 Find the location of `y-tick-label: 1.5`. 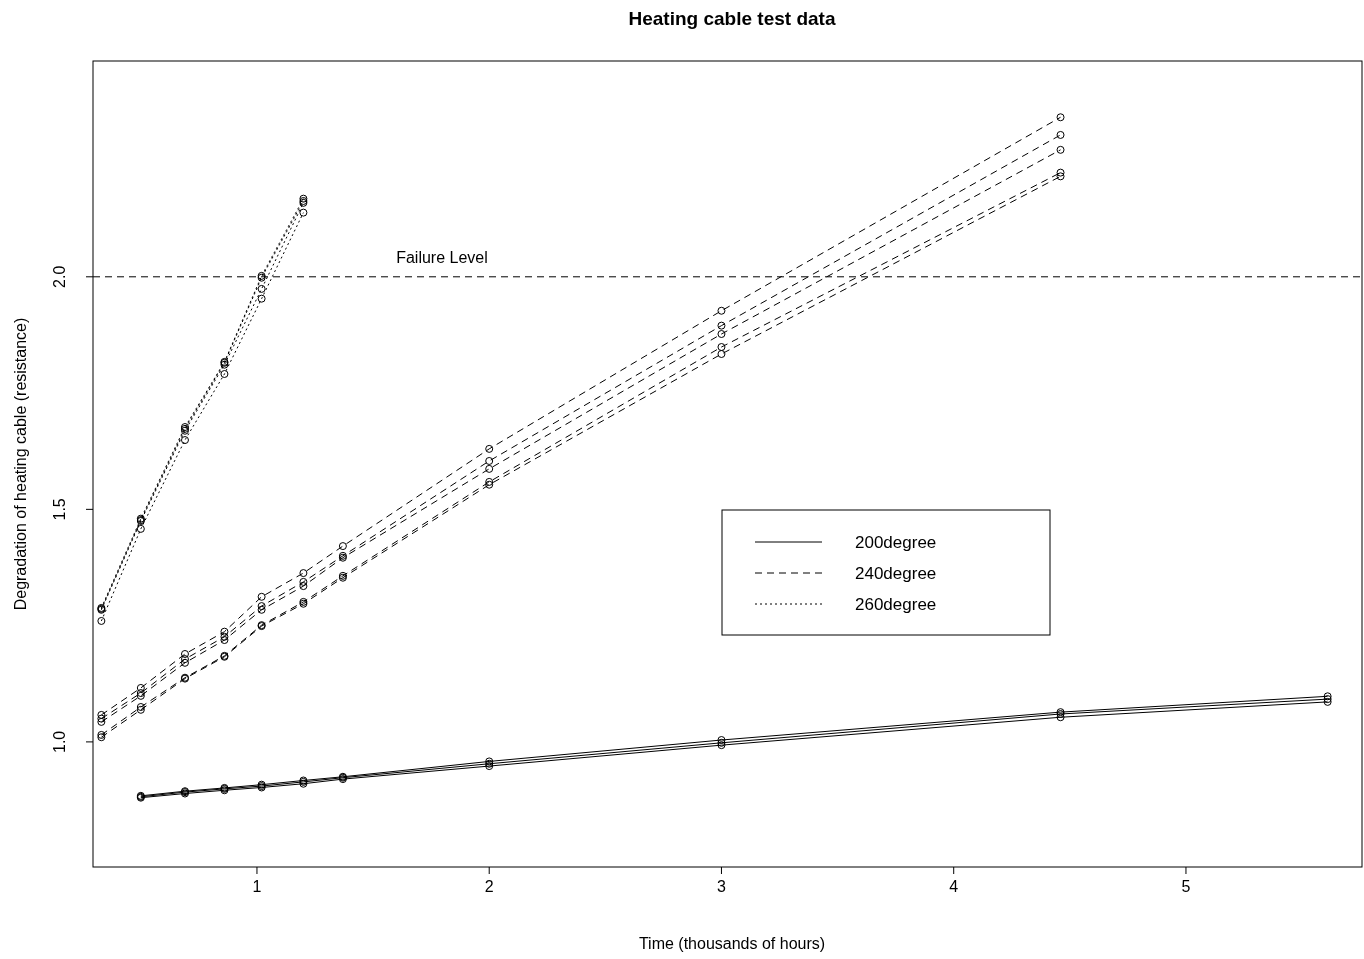

y-tick-label: 1.5 is located at coordinates (59, 509).